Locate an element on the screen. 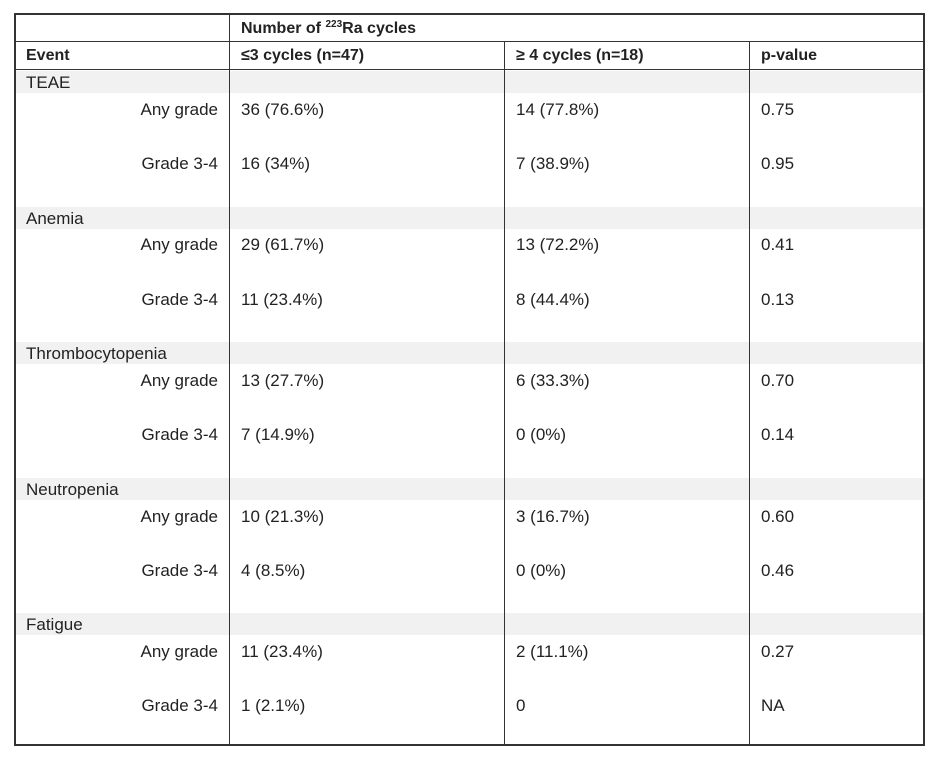  cell-high: 8 (44.4%) is located at coordinates (553, 299).